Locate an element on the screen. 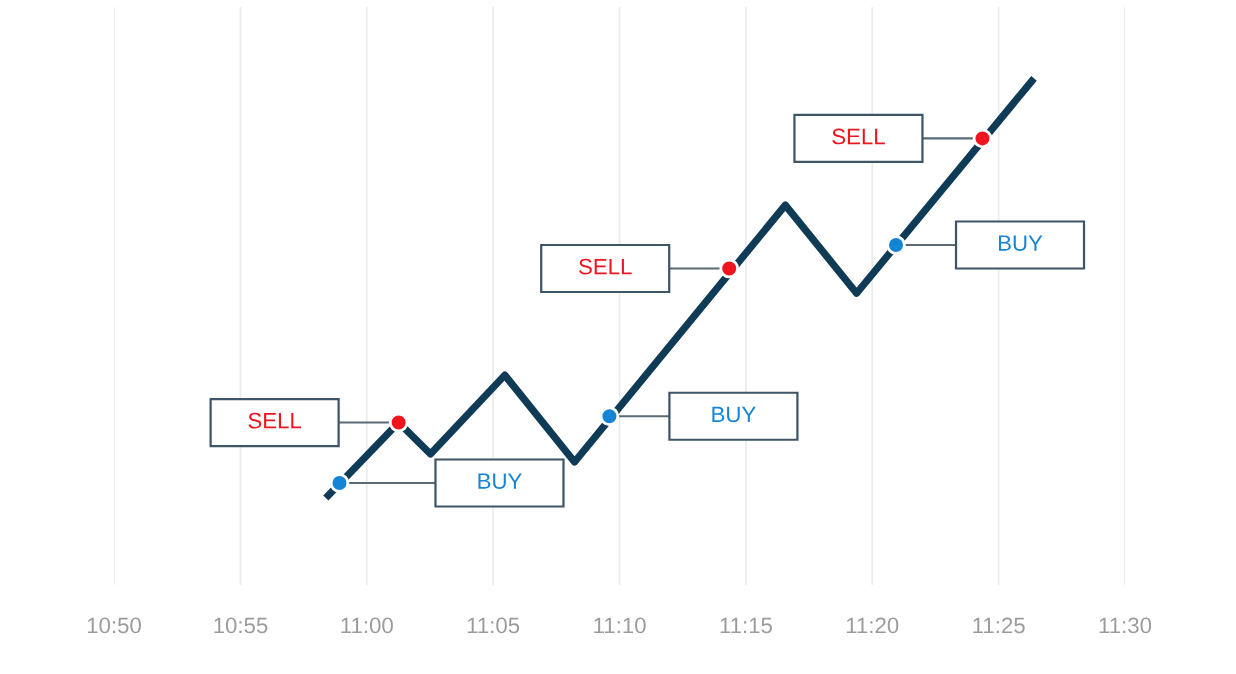 The height and width of the screenshot is (674, 1236). x-tick-label: 11:05 is located at coordinates (493, 625).